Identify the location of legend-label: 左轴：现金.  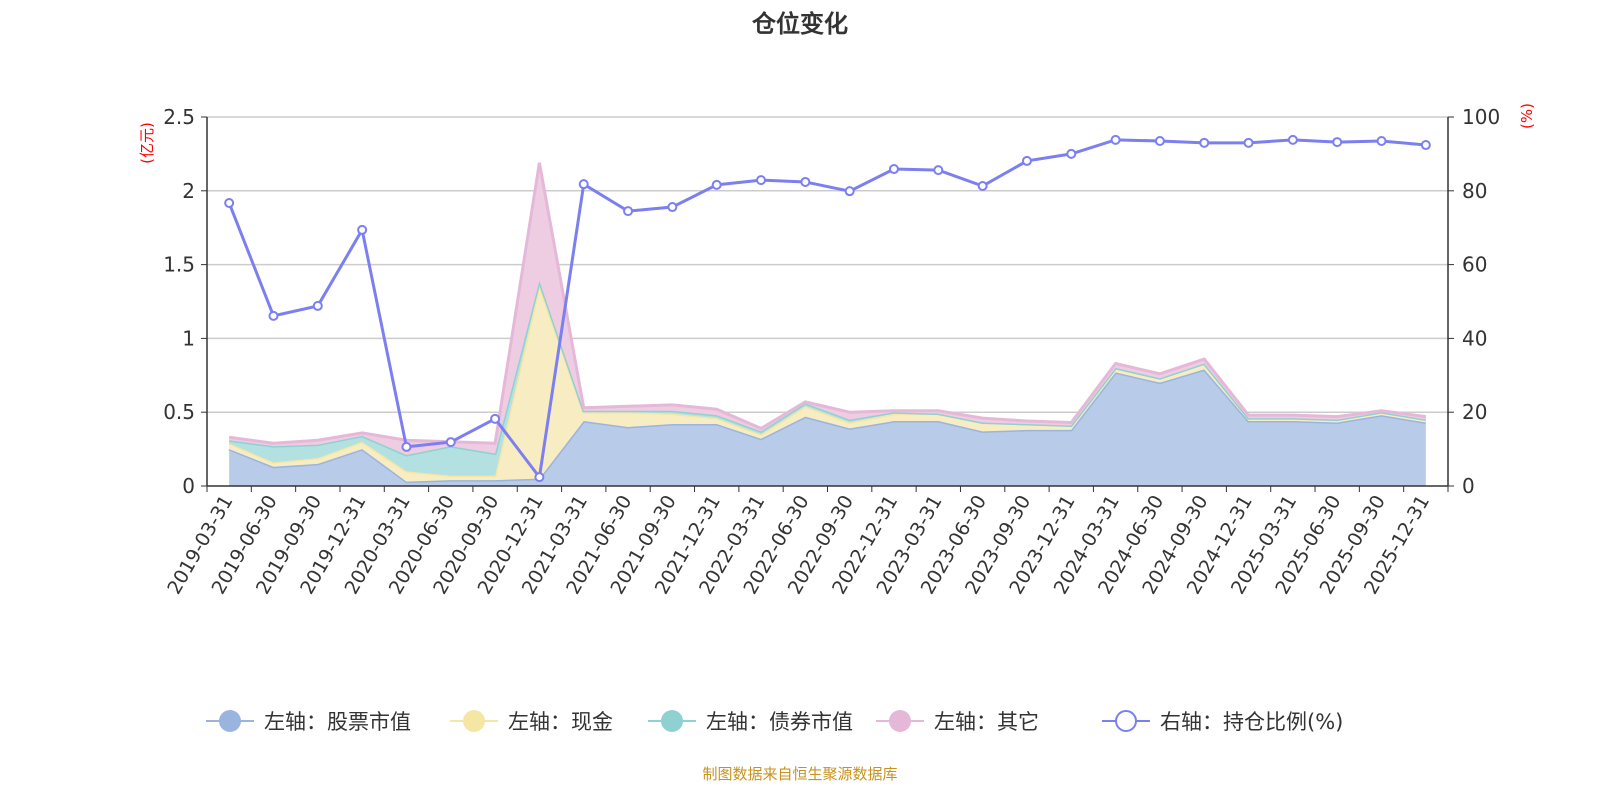
(560, 722).